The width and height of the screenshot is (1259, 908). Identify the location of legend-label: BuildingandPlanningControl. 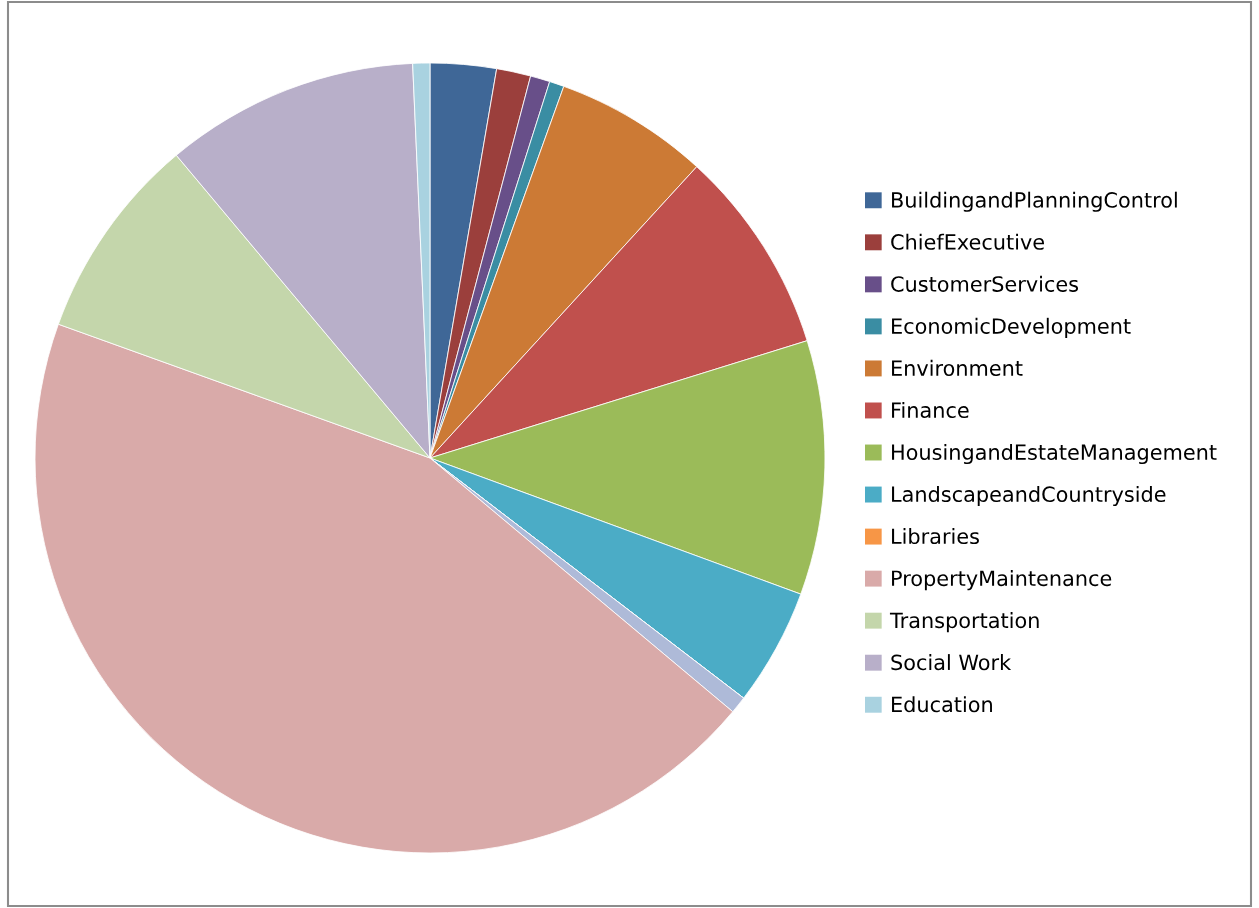
(1034, 201).